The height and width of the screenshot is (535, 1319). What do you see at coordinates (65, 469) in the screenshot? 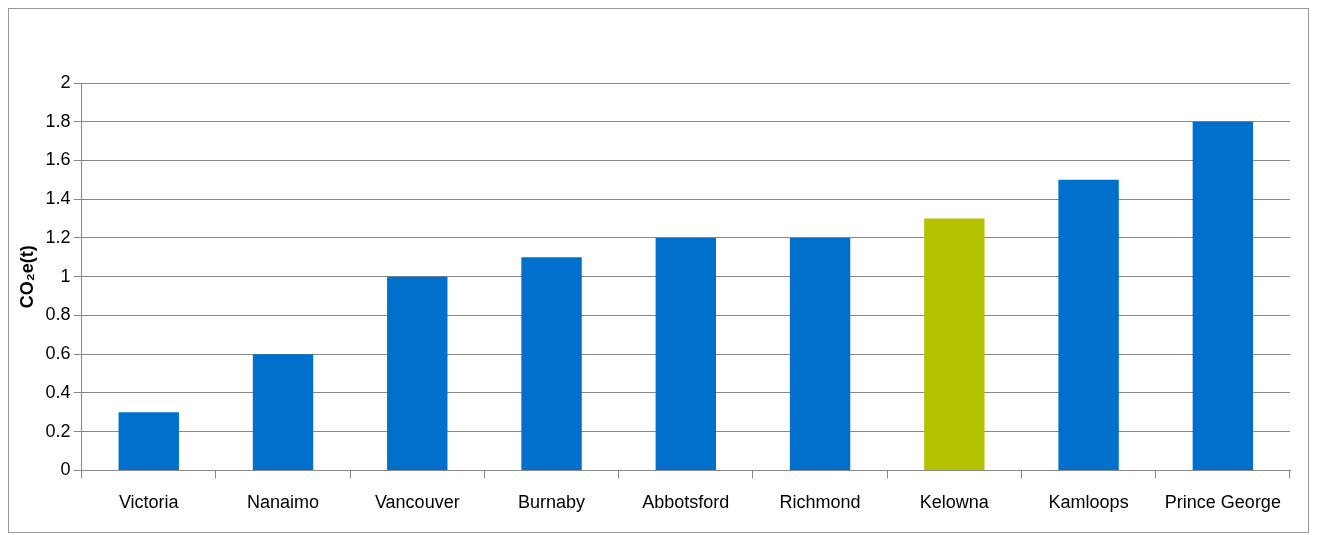
I see `y-tick-label: 0` at bounding box center [65, 469].